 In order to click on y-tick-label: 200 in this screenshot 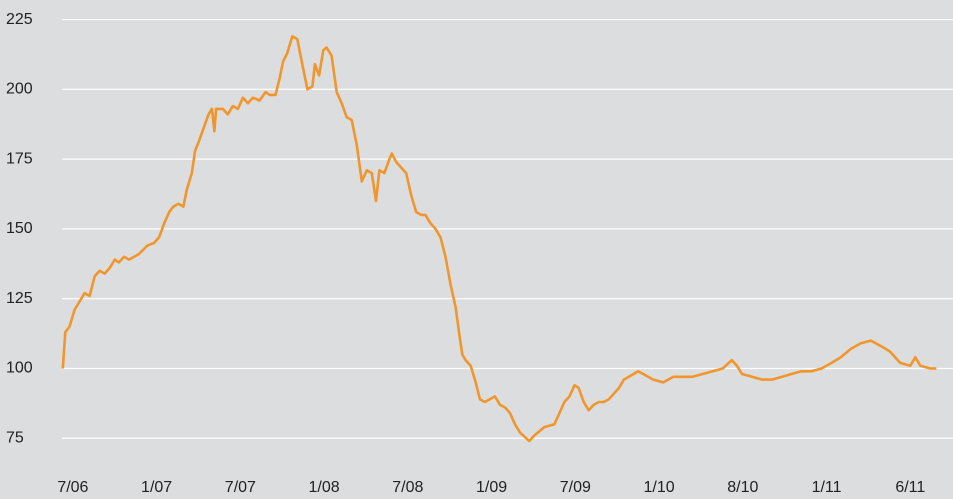, I will do `click(19, 89)`.